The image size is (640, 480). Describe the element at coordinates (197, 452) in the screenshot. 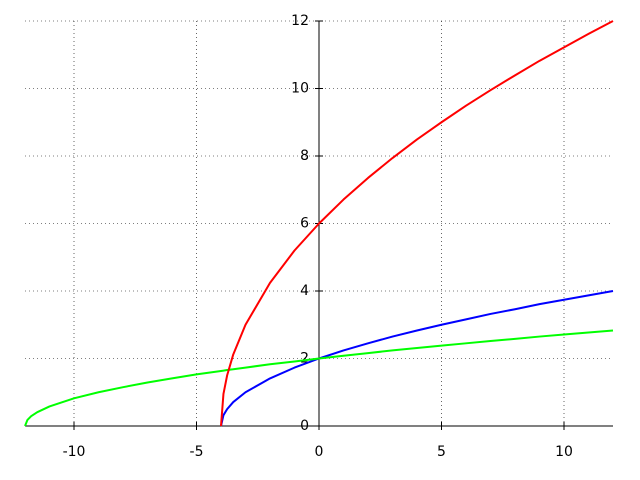

I see `x-tick-label: -5` at that location.